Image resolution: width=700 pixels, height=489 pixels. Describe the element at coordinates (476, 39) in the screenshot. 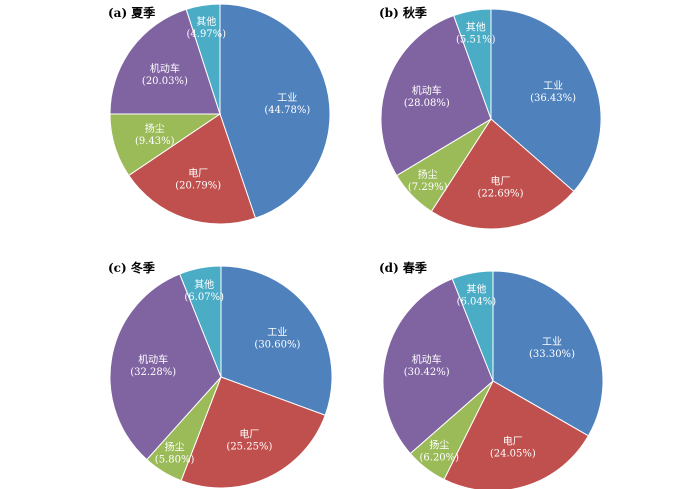

I see `slice-value-b-other: (5.51%)` at that location.